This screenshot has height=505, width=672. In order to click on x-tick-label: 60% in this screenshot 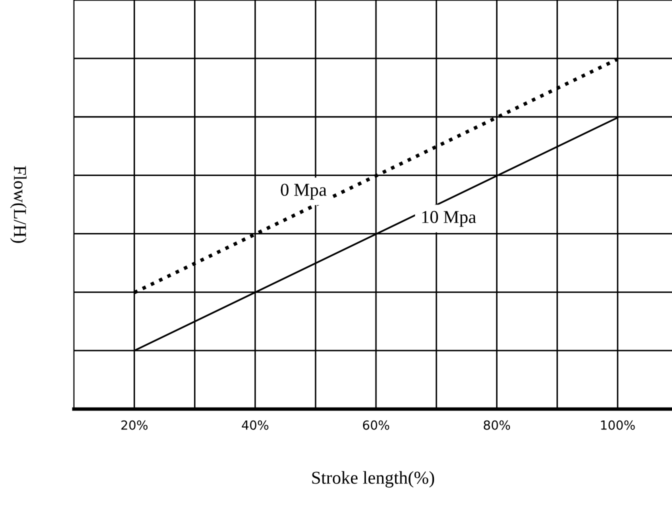, I will do `click(376, 425)`.